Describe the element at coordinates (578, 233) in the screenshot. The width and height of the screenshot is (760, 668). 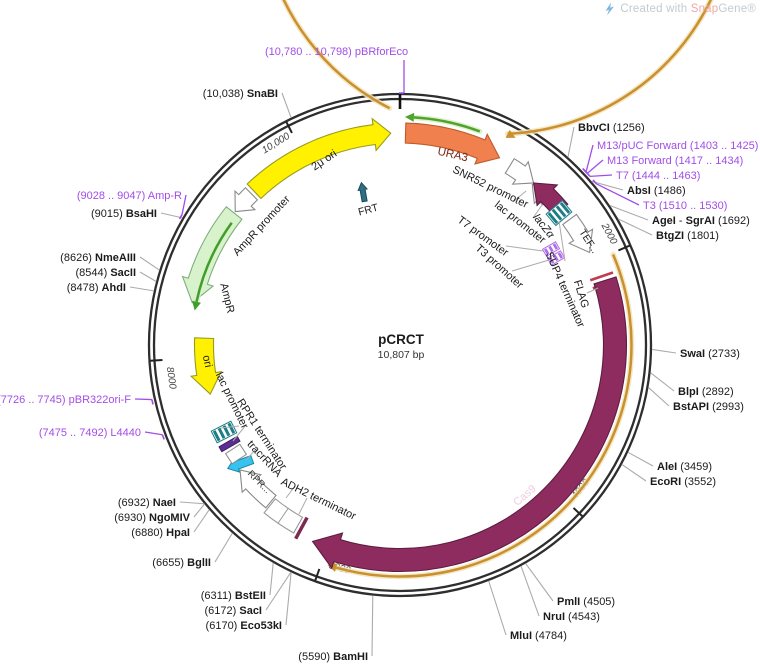
I see `feature-tef` at that location.